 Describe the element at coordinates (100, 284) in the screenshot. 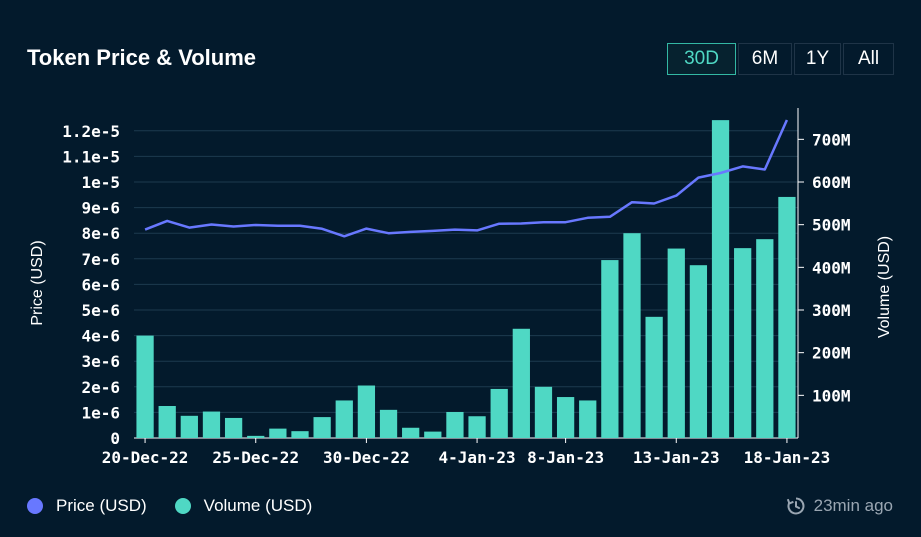

I see `y-left-tick-label: 6e-6` at that location.